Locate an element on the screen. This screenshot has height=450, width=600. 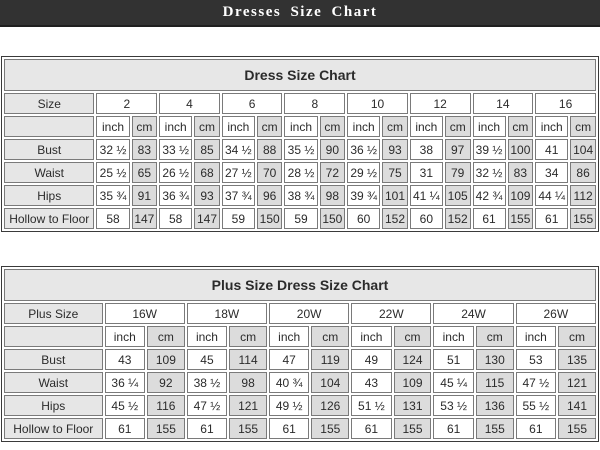
cell-value: 104 is located at coordinates (583, 149).